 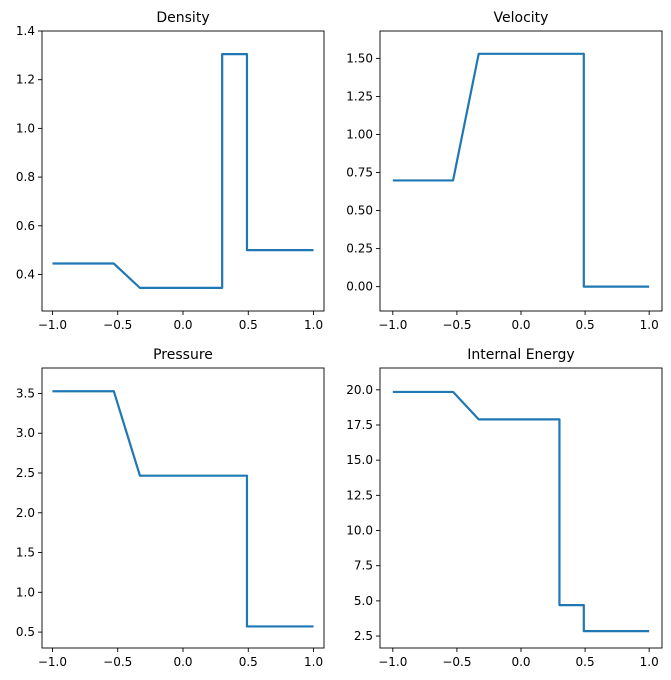 What do you see at coordinates (359, 390) in the screenshot?
I see `internal-energy-y-tick-label: 20.0` at bounding box center [359, 390].